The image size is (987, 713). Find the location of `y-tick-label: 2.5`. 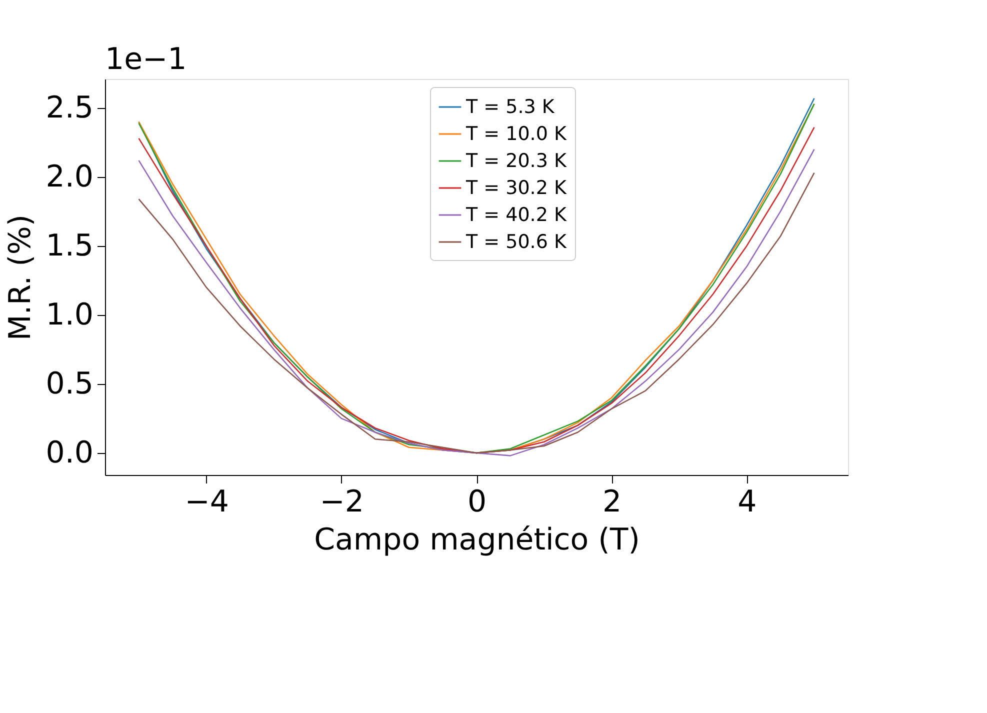

y-tick-label: 2.5 is located at coordinates (70, 108).